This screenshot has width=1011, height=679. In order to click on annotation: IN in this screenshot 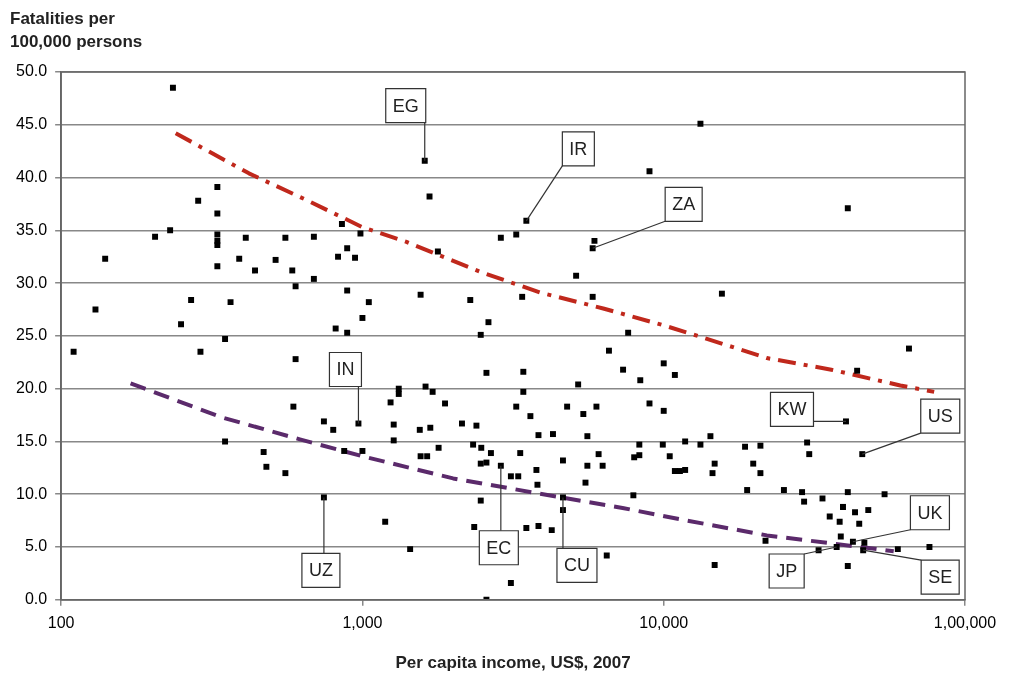, I will do `click(345, 369)`.